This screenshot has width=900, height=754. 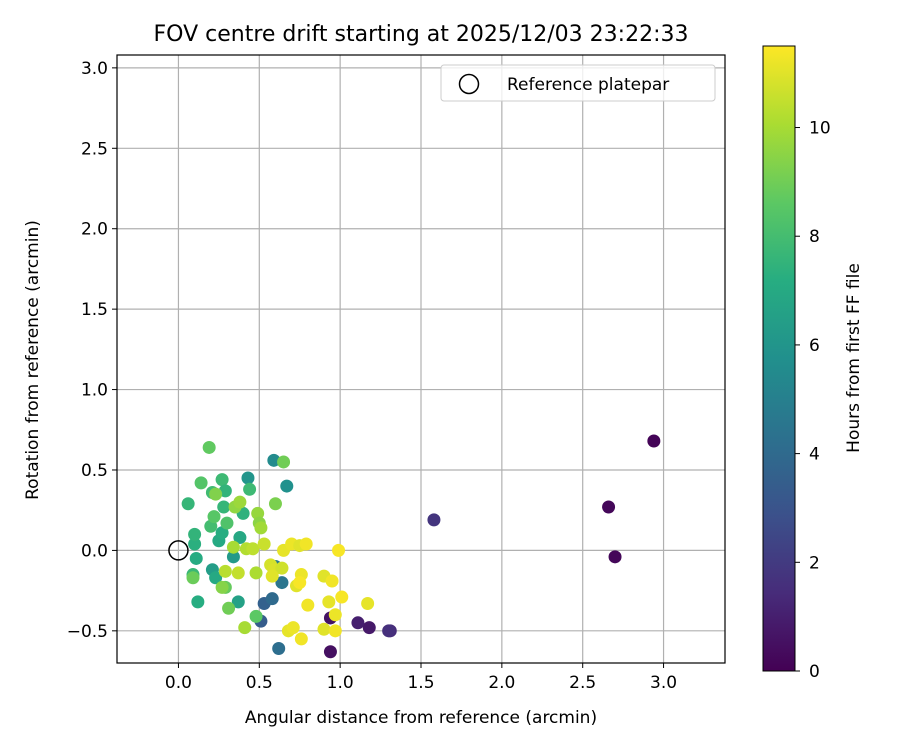 What do you see at coordinates (94, 230) in the screenshot?
I see `y-tick-label: 2.0` at bounding box center [94, 230].